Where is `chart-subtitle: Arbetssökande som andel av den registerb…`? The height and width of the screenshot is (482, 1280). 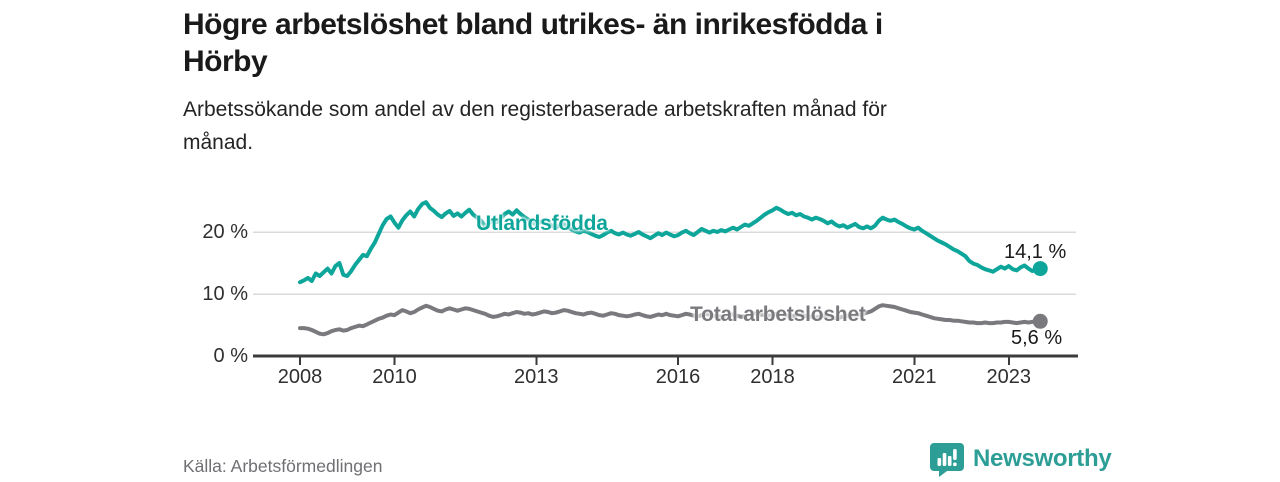
chart-subtitle: Arbetssökande som andel av den registerb… is located at coordinates (613, 126).